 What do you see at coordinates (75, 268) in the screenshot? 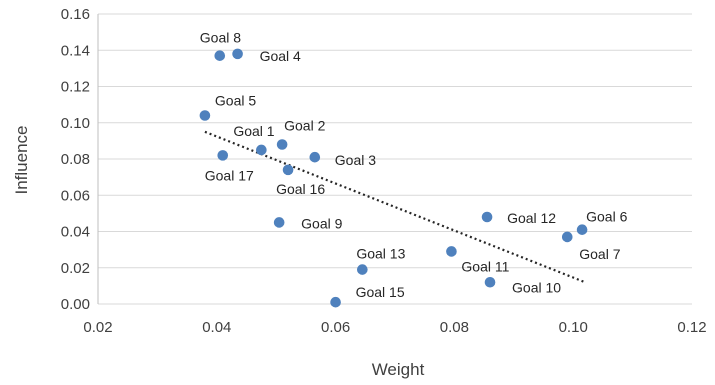
I see `y-tick-label: 0.02` at bounding box center [75, 268].